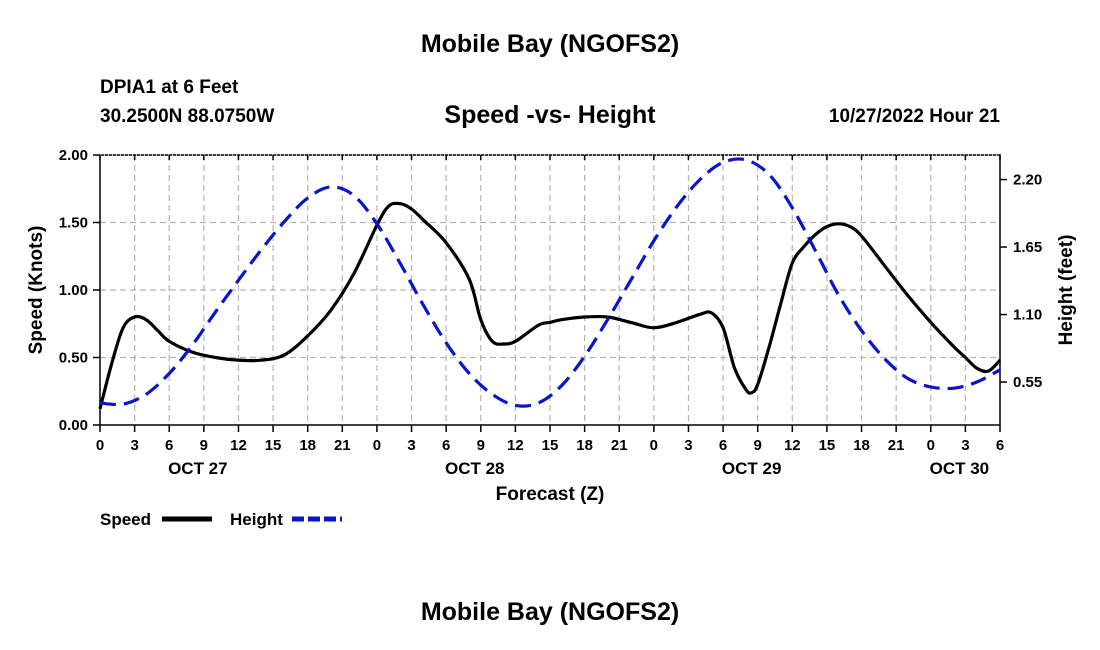  What do you see at coordinates (914, 116) in the screenshot?
I see `forecast-datetime: 10/27/2022 Hour 21` at bounding box center [914, 116].